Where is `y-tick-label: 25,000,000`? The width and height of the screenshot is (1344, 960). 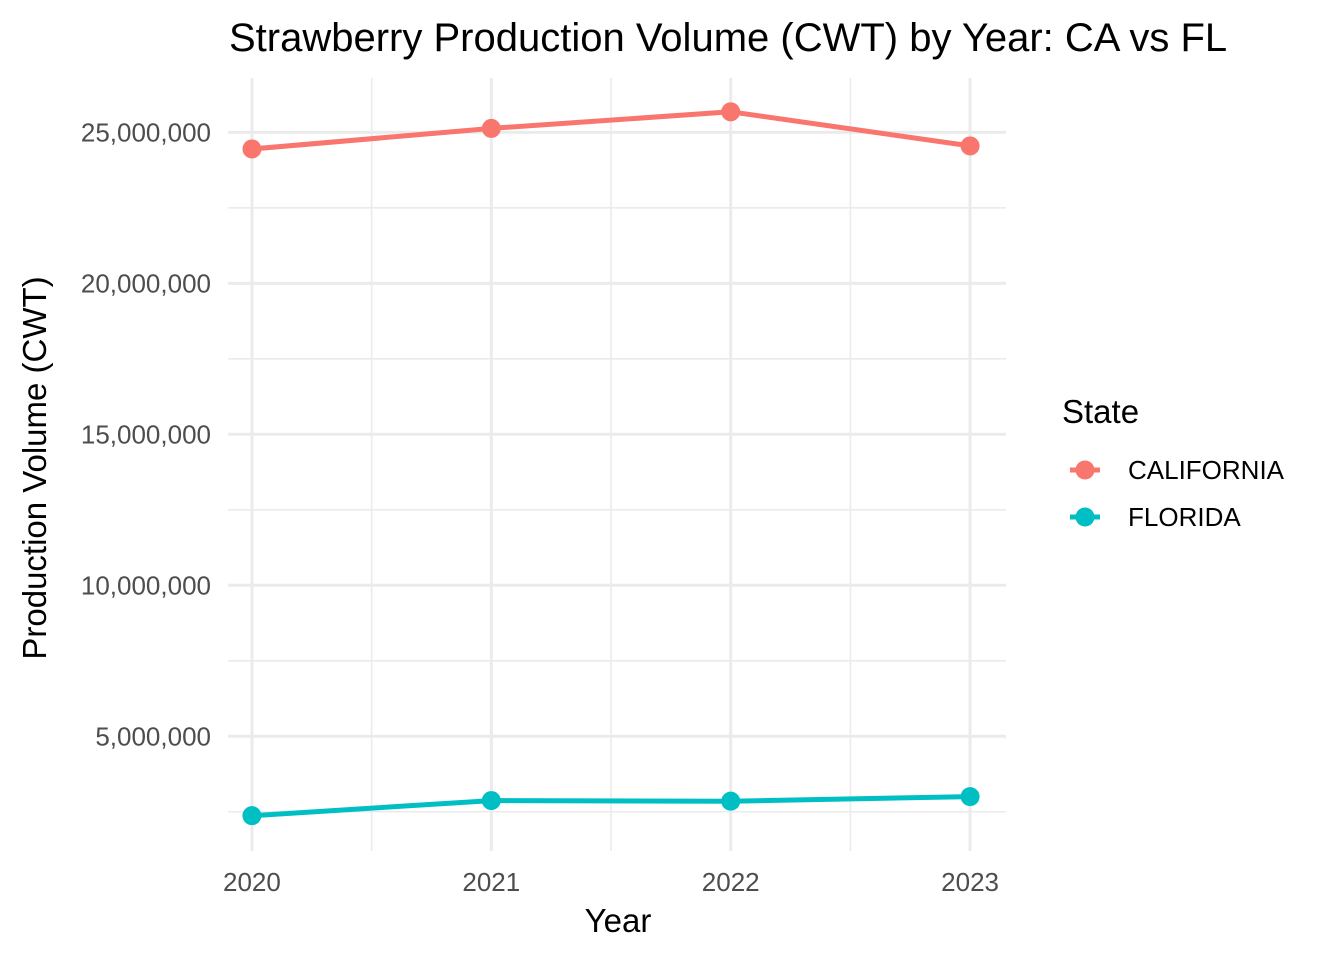
y-tick-label: 25,000,000 is located at coordinates (146, 132).